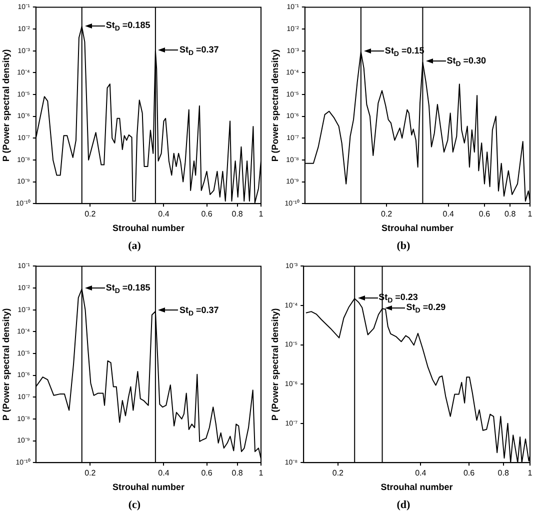 This screenshot has height=519, width=539. Describe the element at coordinates (404, 505) in the screenshot. I see `text: (d)` at that location.